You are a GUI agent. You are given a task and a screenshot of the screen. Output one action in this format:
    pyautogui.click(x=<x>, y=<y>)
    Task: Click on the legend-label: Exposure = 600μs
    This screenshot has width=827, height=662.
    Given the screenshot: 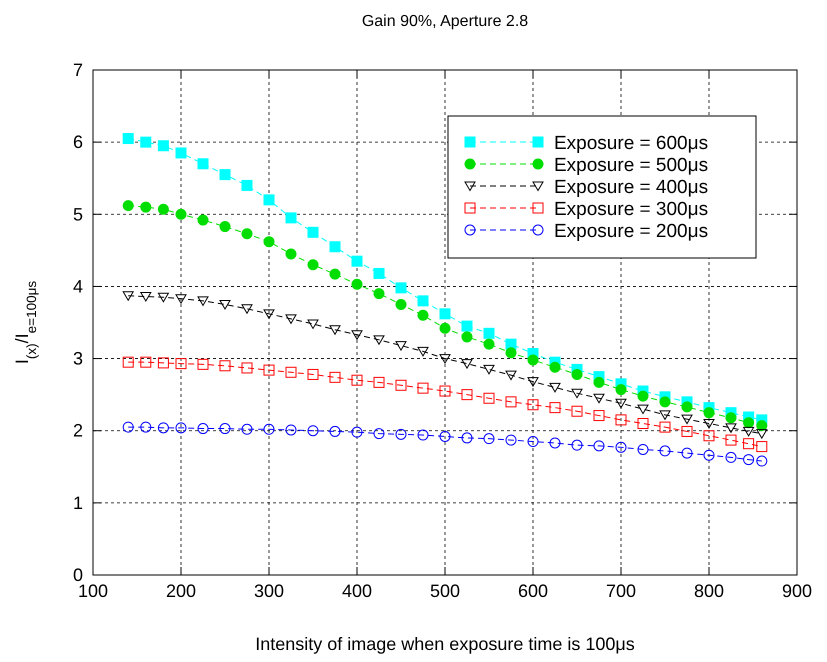 What is the action you would take?
    pyautogui.click(x=631, y=143)
    